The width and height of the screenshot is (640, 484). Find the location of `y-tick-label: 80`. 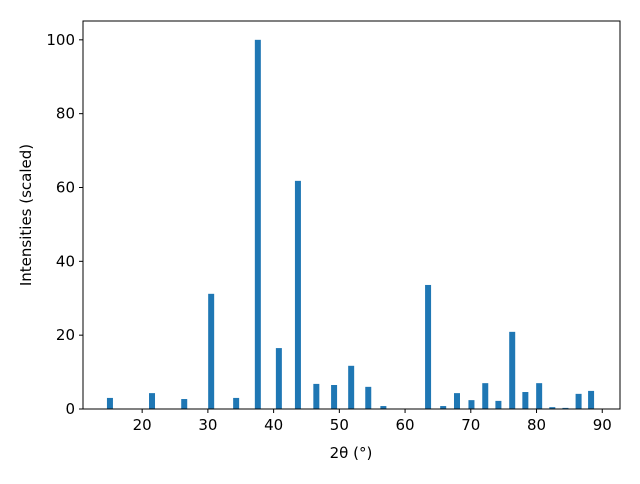

y-tick-label: 80 is located at coordinates (65, 114).